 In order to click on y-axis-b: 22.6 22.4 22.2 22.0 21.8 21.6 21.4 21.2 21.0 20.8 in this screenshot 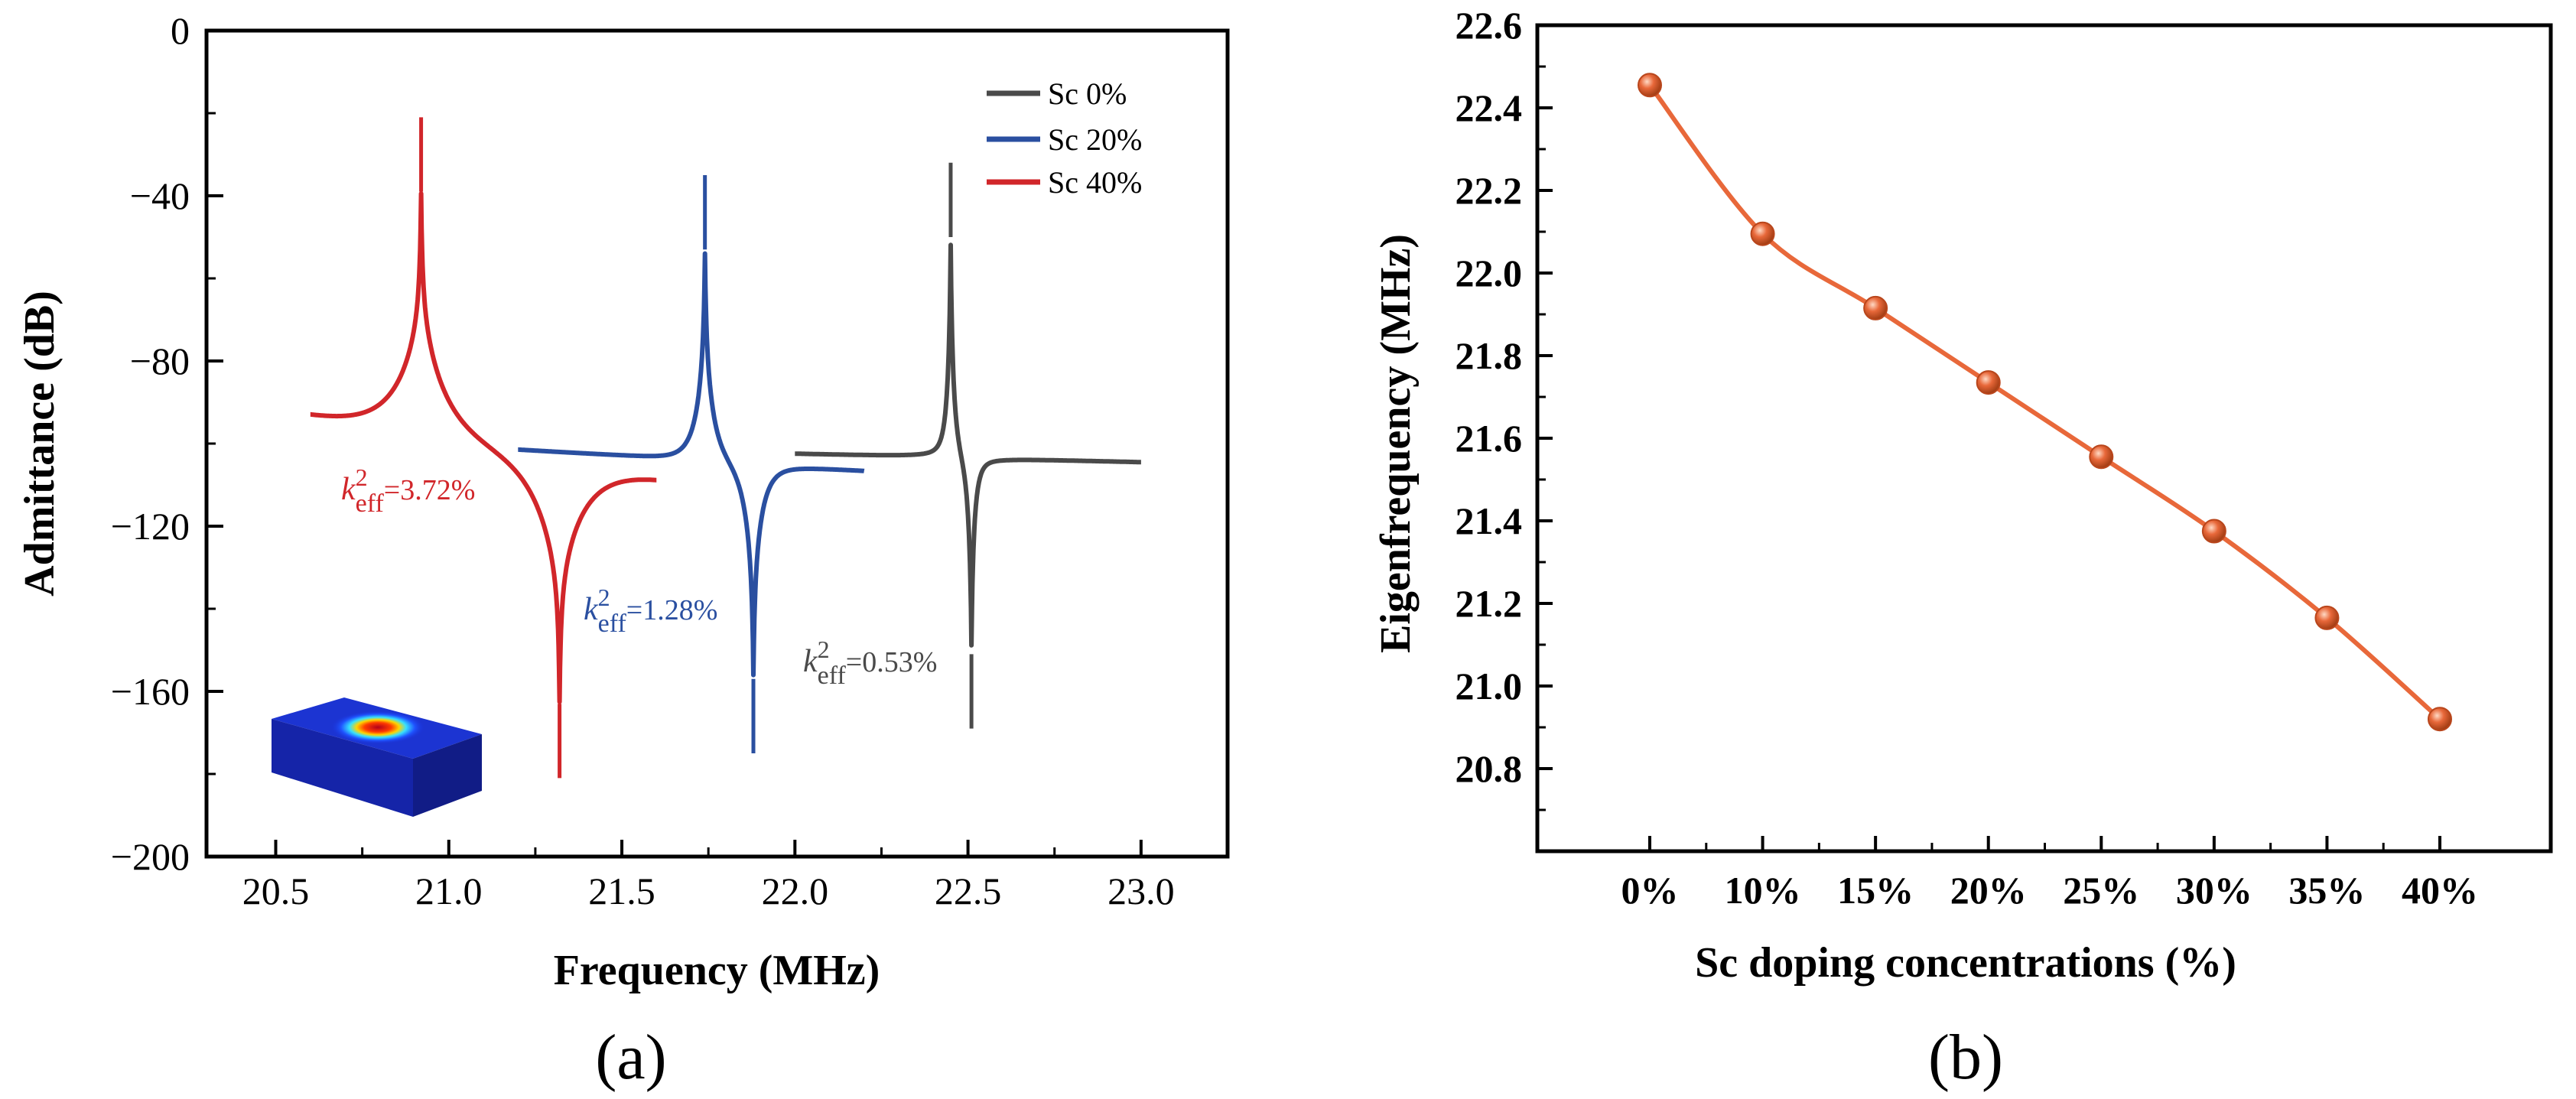, I will do `click(1504, 407)`.